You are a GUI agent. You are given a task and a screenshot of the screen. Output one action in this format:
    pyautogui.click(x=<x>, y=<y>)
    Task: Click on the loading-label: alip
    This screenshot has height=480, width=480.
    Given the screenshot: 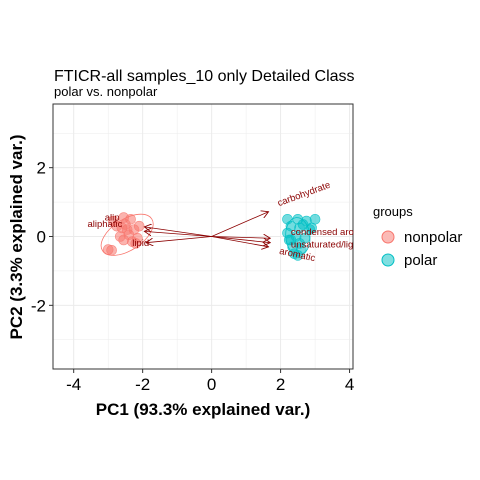 What is the action you would take?
    pyautogui.click(x=112, y=217)
    